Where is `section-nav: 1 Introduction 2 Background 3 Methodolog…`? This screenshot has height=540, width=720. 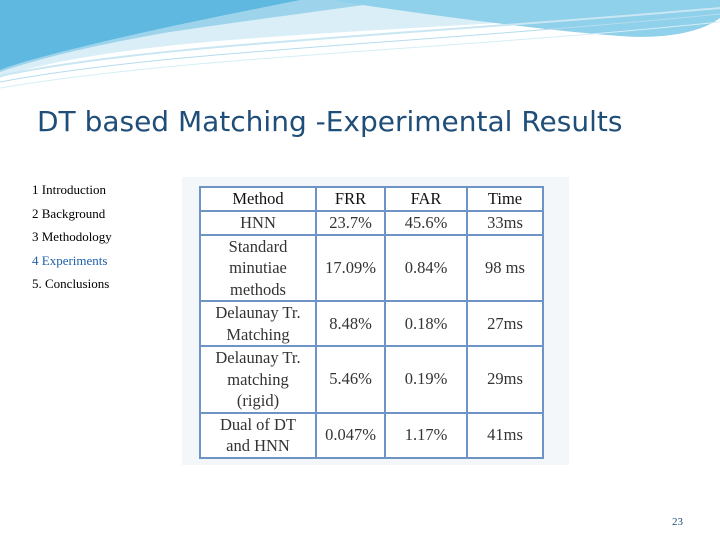 section-nav: 1 Introduction 2 Background 3 Methodolog… is located at coordinates (72, 241).